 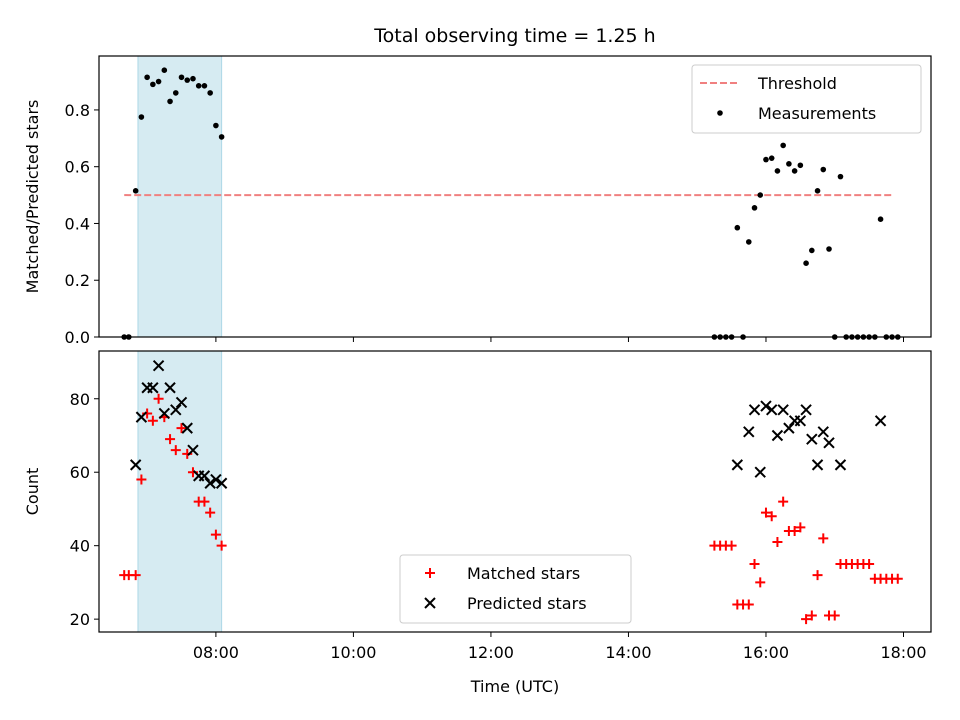 What do you see at coordinates (720, 113) in the screenshot?
I see `legend-measurements-swatch` at bounding box center [720, 113].